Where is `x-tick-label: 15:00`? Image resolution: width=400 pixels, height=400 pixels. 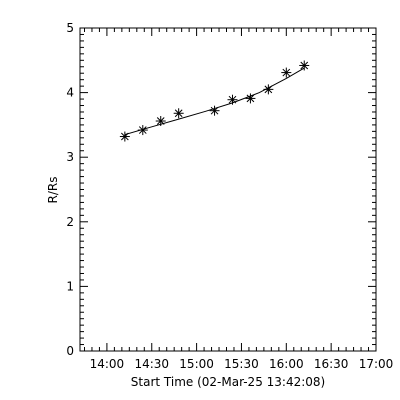
x-tick-label: 15:00 is located at coordinates (196, 364).